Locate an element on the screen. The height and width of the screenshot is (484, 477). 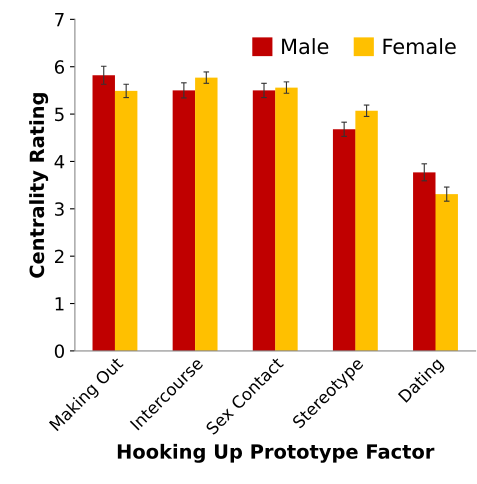
y-tick-label: 3 is located at coordinates (59, 209).